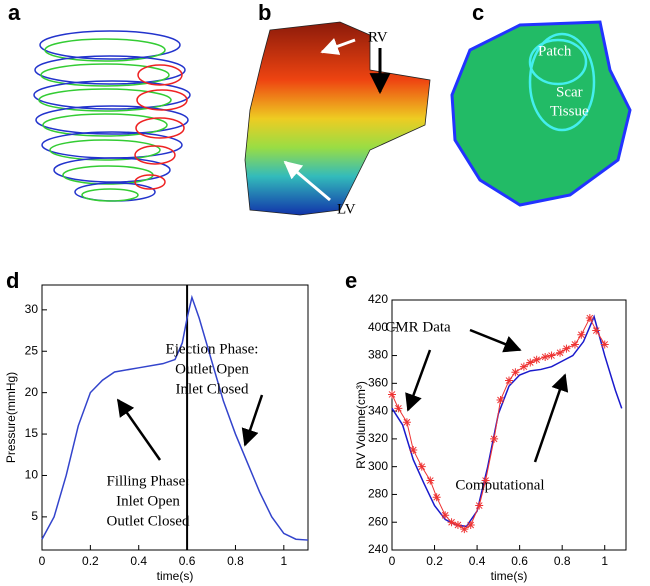 Image resolution: width=650 pixels, height=586 pixels. What do you see at coordinates (378, 494) in the screenshot?
I see `y-tick-label: 280` at bounding box center [378, 494].